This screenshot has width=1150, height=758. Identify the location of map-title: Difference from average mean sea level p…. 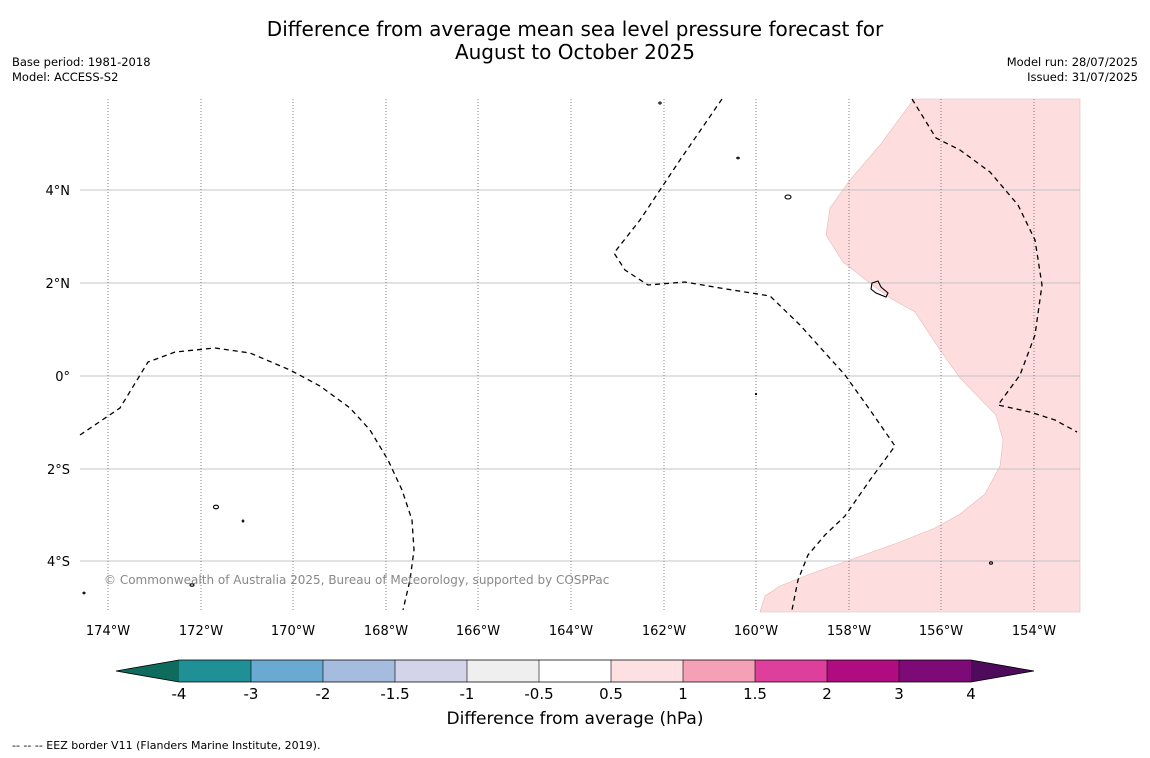
(575, 41).